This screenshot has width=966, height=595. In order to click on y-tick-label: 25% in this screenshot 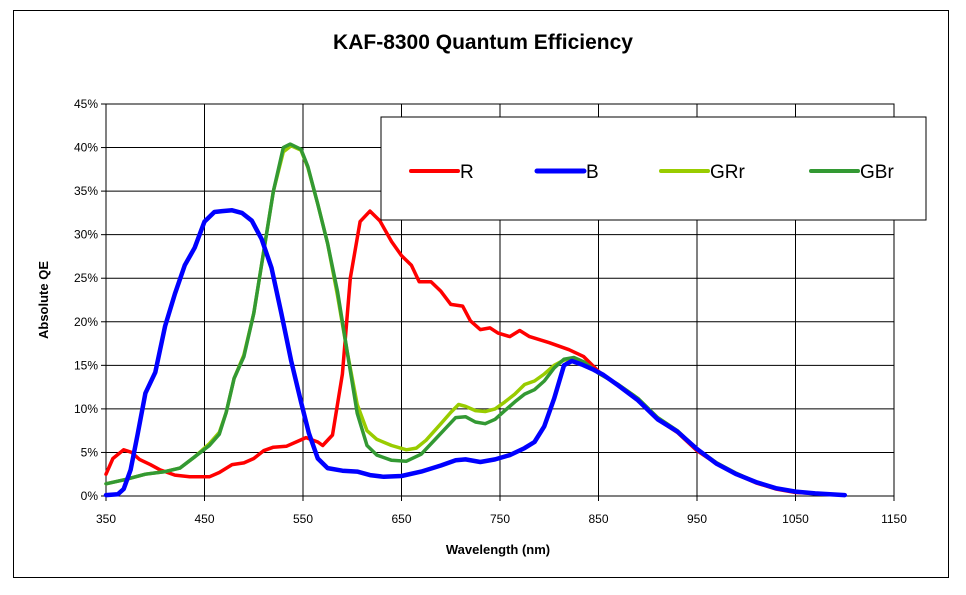, I will do `click(86, 278)`.